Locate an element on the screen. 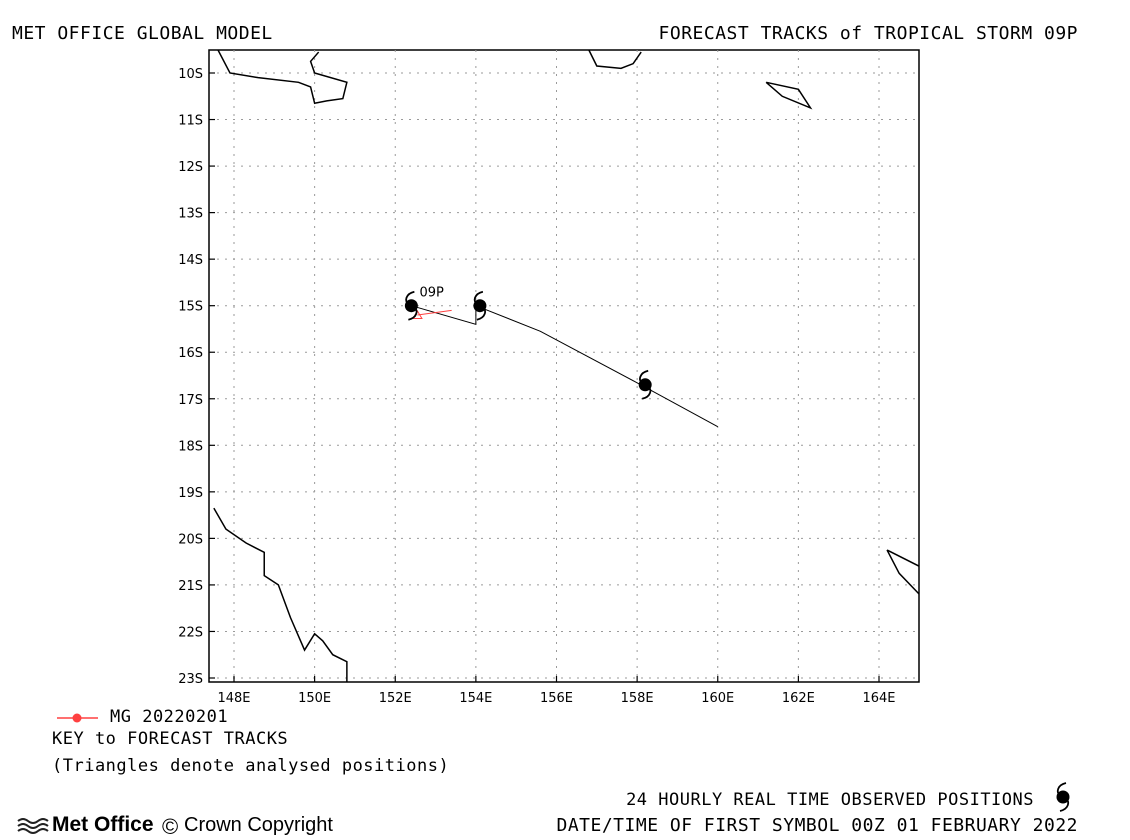  y-tick-label: 23S is located at coordinates (190, 679).